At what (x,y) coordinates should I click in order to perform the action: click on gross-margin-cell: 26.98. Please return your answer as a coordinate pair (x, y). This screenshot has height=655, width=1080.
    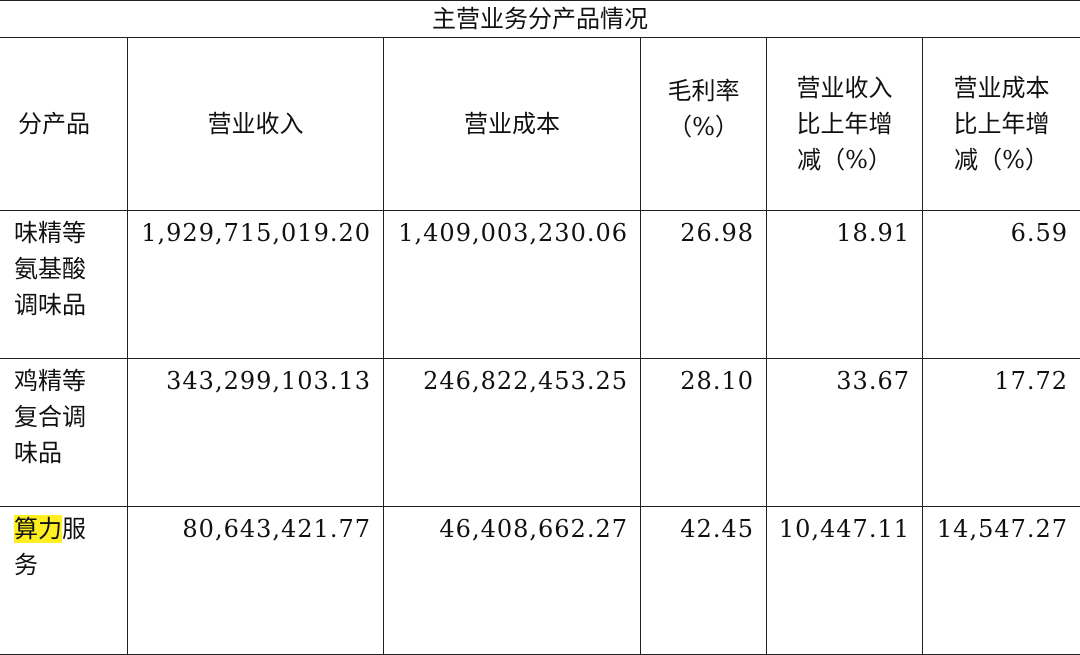
    Looking at the image, I should click on (704, 285).